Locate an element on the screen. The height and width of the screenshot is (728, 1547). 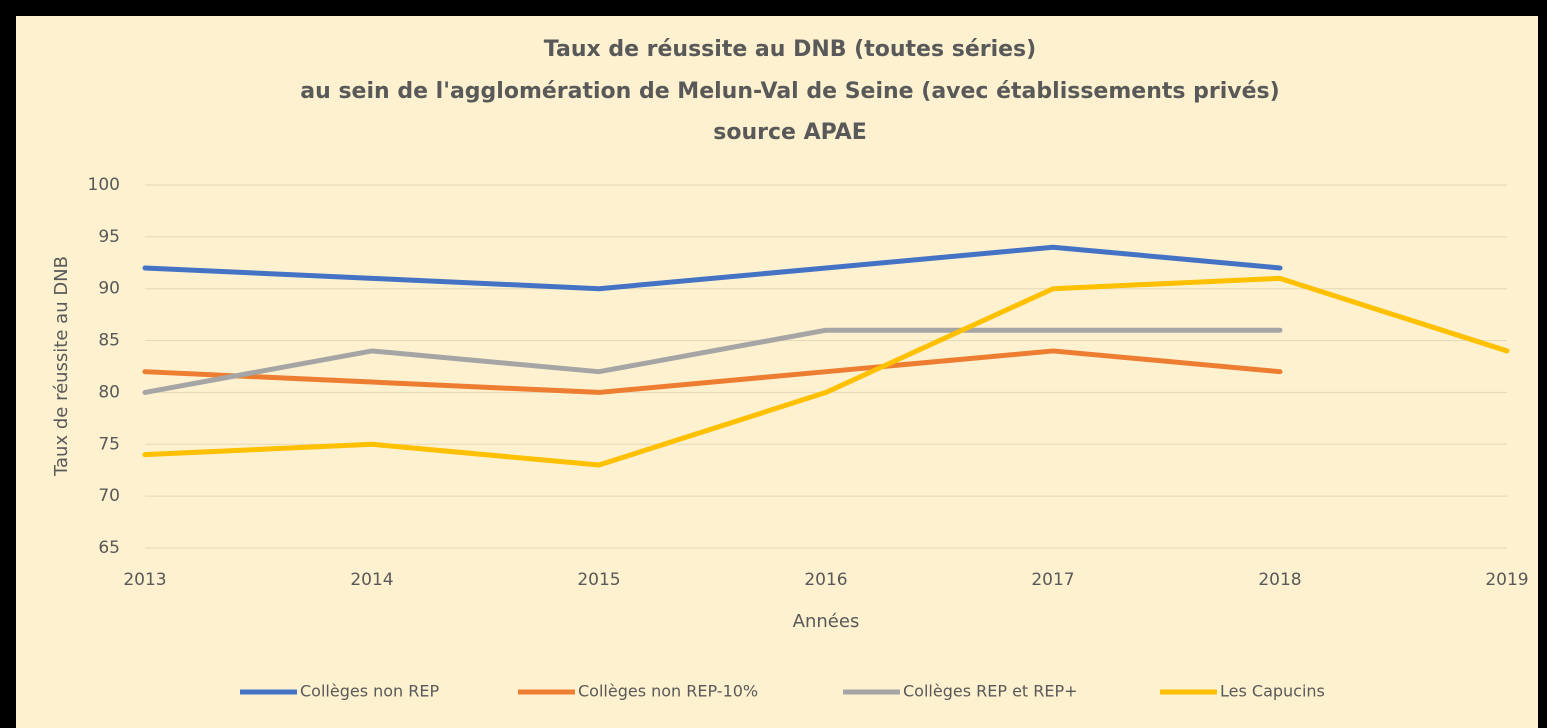
x-tick-label: 2013 is located at coordinates (144, 580).